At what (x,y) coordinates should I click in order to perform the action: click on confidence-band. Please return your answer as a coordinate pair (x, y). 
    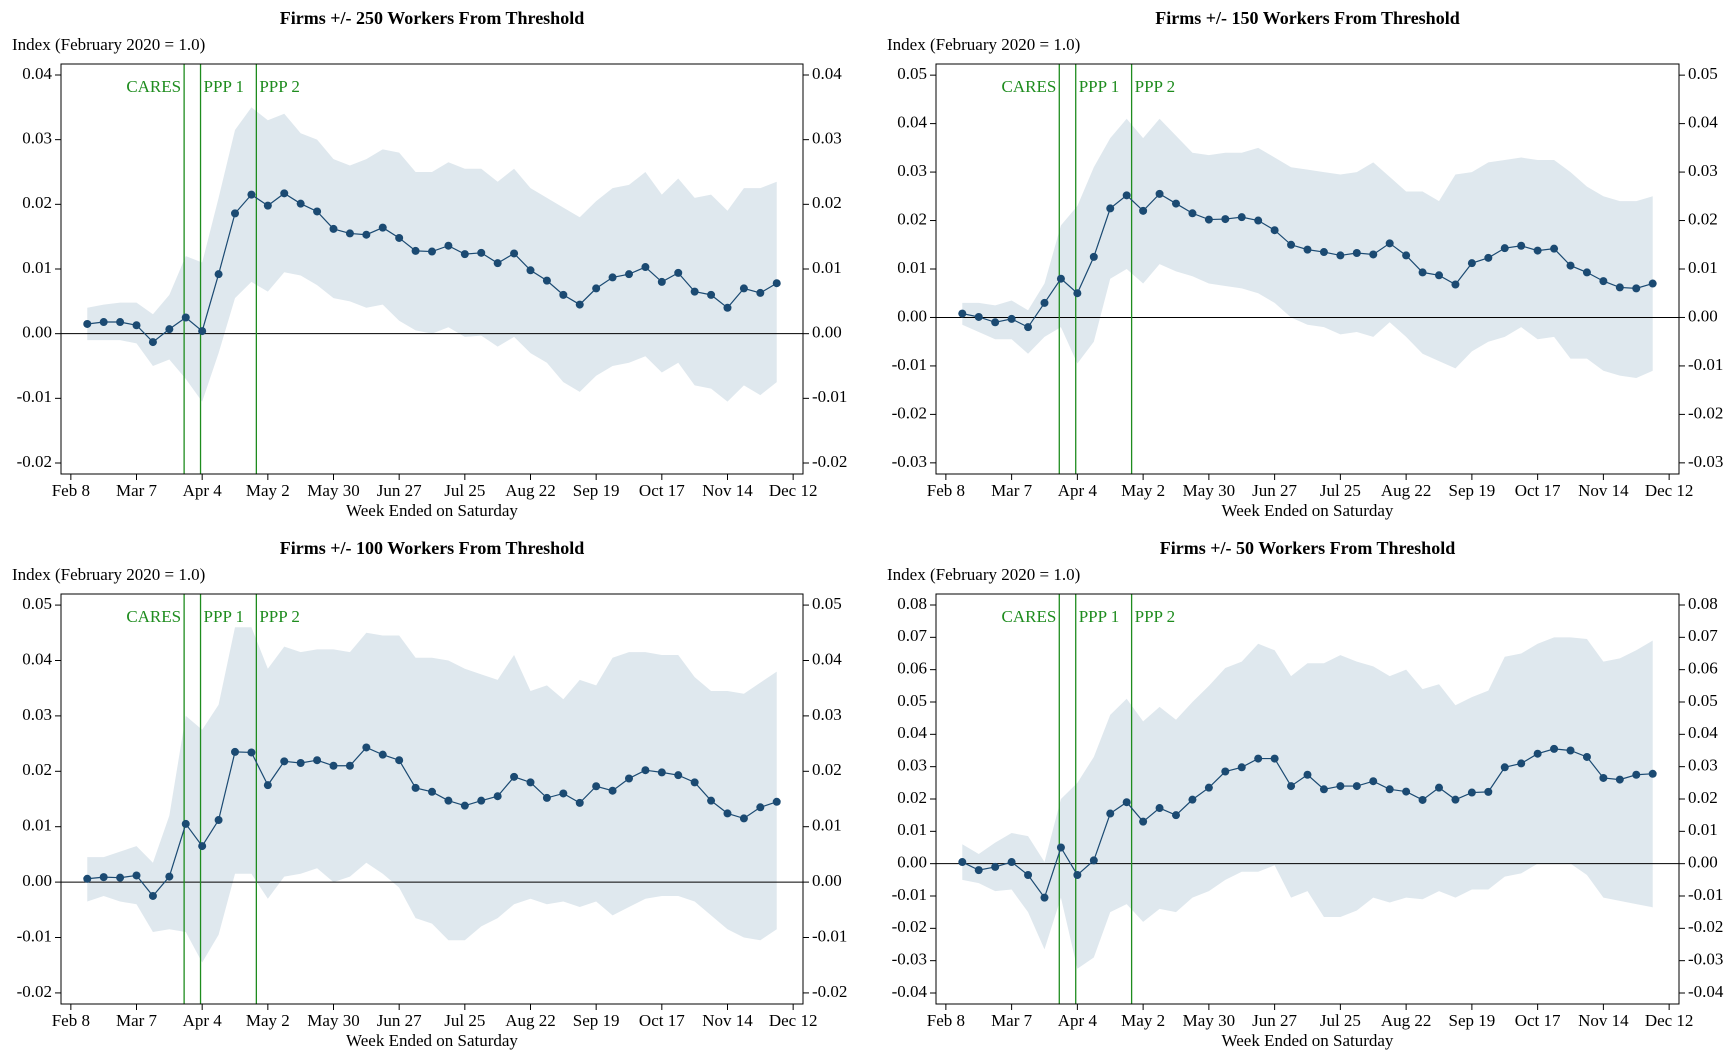
    Looking at the image, I should click on (1307, 803).